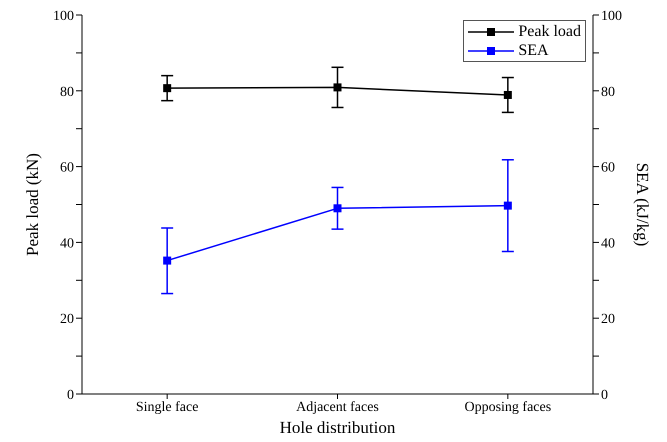 This screenshot has width=667, height=442. What do you see at coordinates (70, 395) in the screenshot?
I see `y-tick-label: 0` at bounding box center [70, 395].